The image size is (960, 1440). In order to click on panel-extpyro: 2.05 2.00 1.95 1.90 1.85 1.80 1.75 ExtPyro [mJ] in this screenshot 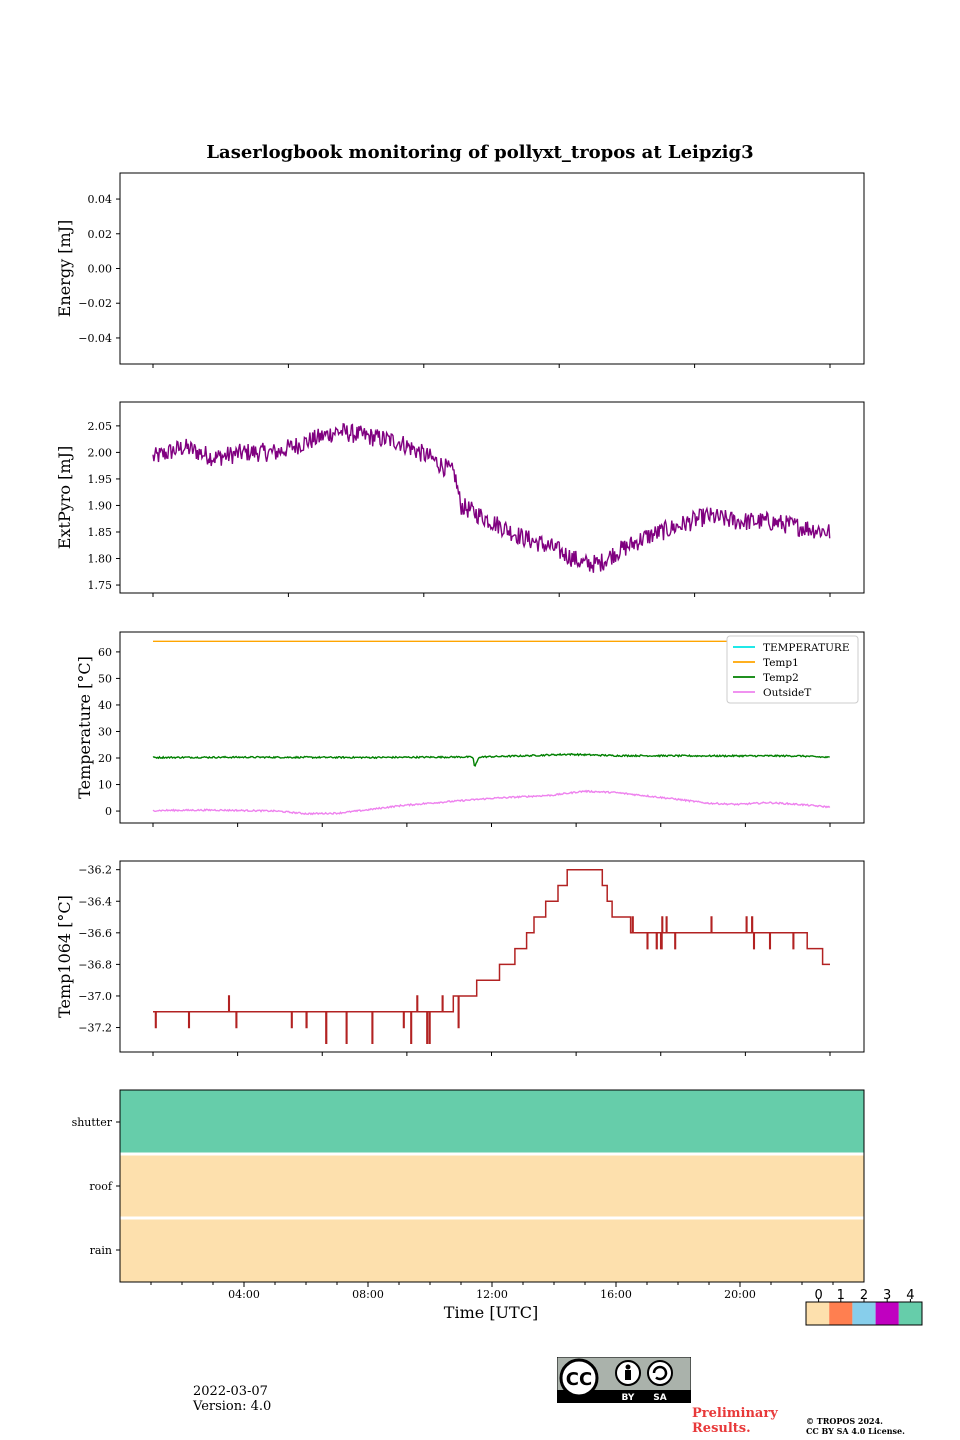, I will do `click(460, 499)`.